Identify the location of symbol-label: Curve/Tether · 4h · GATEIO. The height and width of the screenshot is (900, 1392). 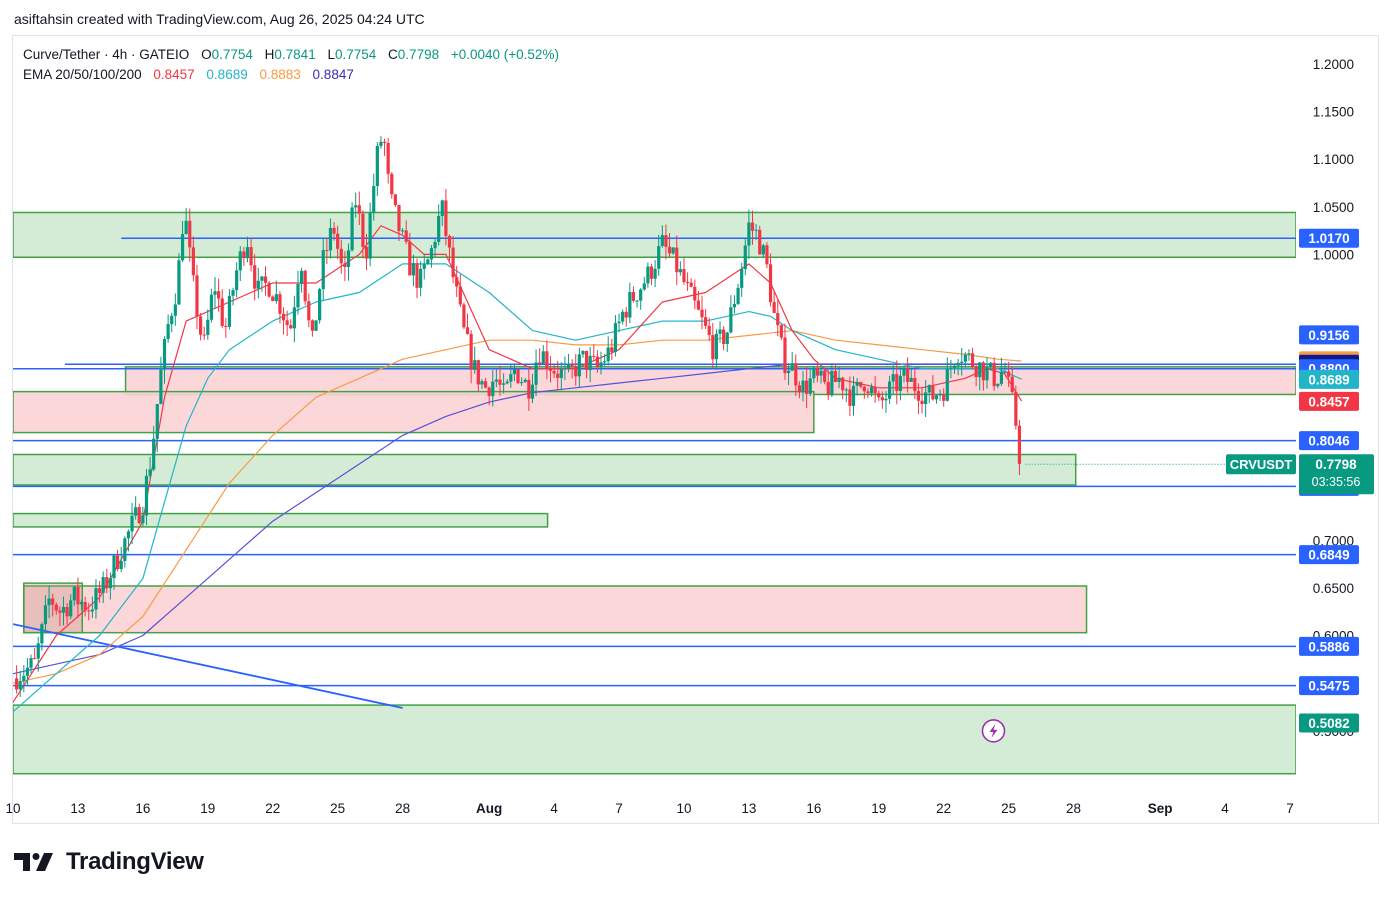
(106, 54).